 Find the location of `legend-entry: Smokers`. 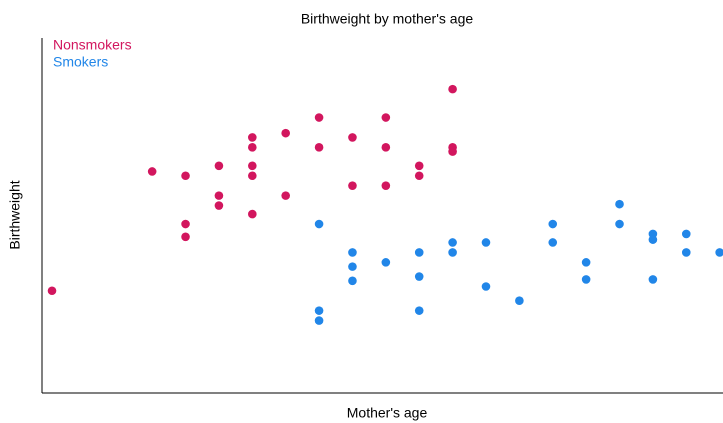

legend-entry: Smokers is located at coordinates (80, 62).